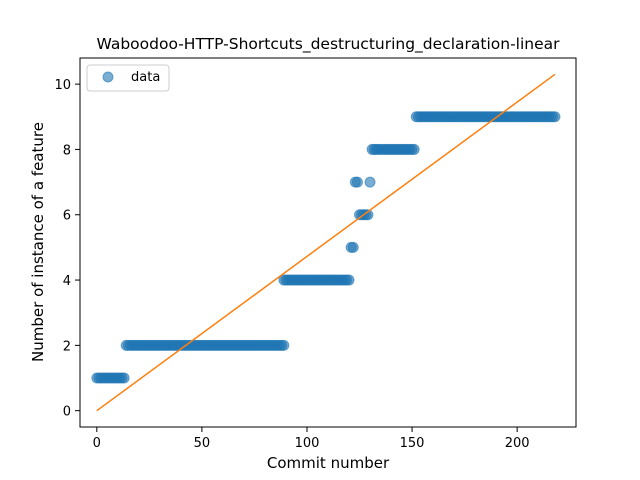  I want to click on x-tick-label: 150, so click(412, 443).